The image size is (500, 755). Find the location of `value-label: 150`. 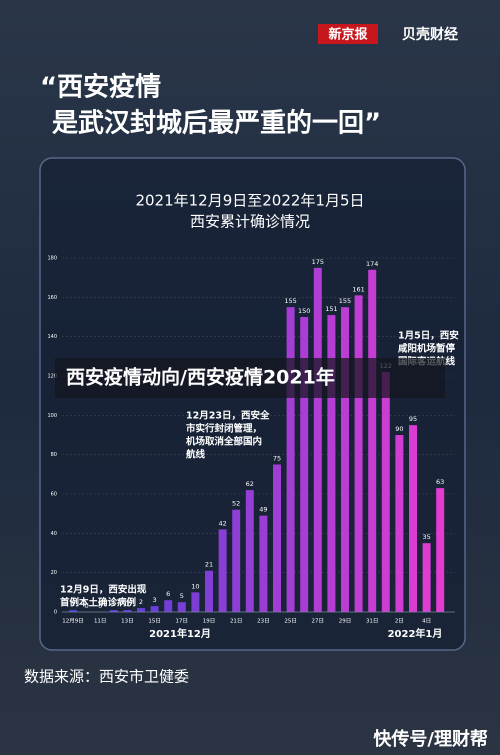

value-label: 150 is located at coordinates (304, 311).